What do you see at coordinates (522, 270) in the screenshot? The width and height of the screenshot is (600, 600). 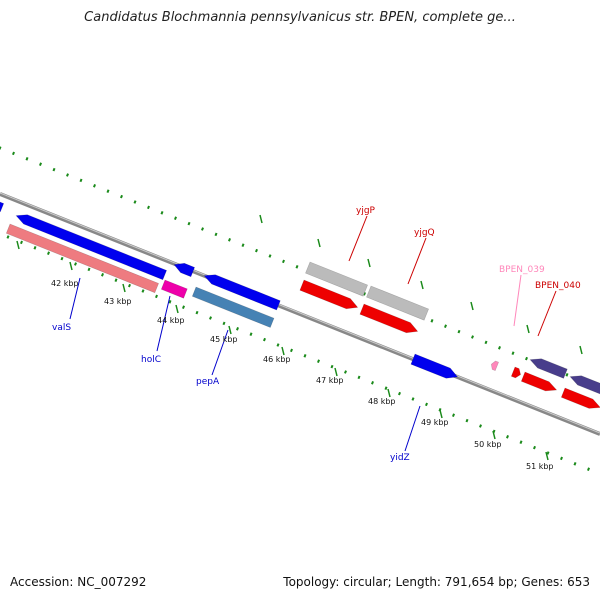 I see `gene-label: BPEN_039` at bounding box center [522, 270].